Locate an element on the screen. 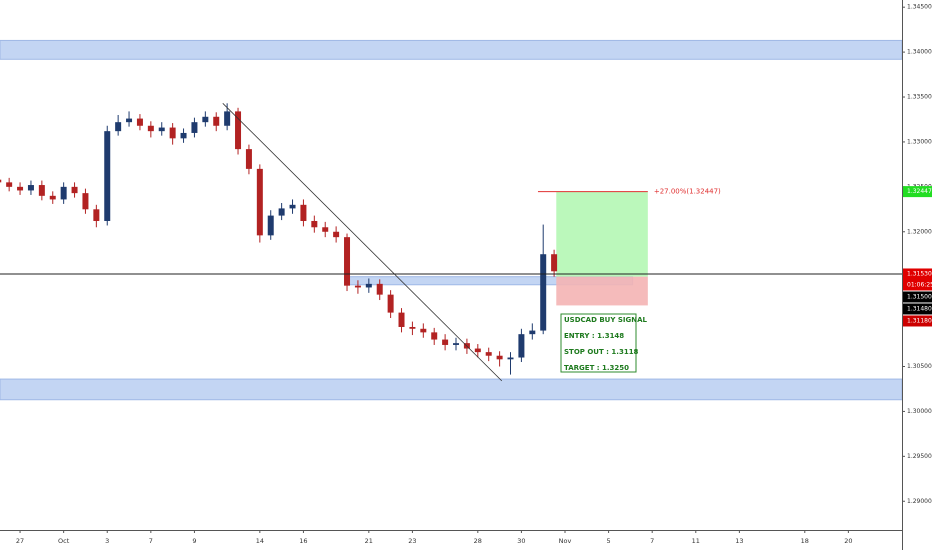 The image size is (932, 550). price-label: 1.31180 is located at coordinates (919, 320).